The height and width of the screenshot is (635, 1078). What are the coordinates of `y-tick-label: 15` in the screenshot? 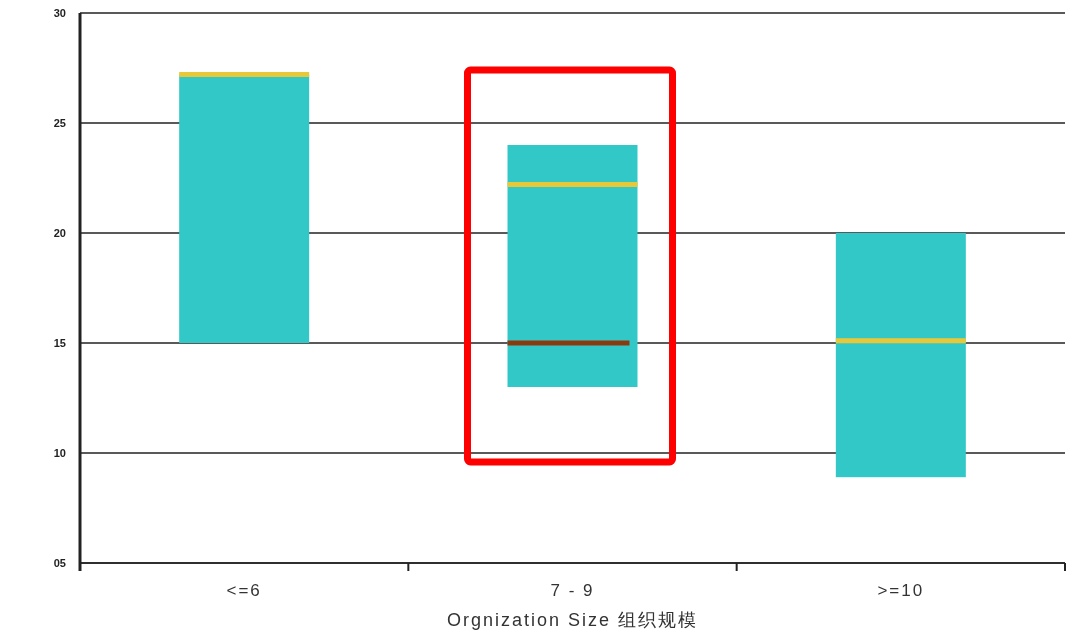 It's located at (59, 343).